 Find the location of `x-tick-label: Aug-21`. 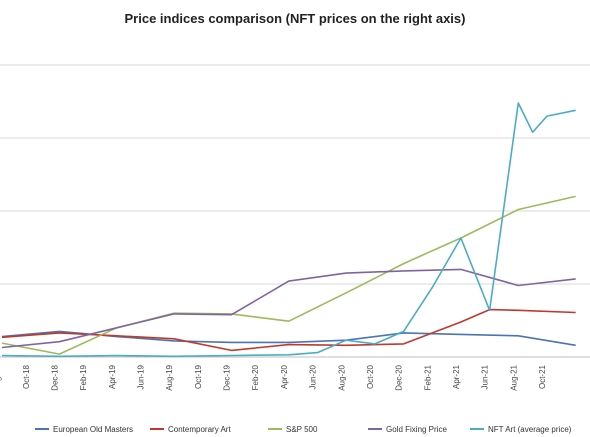

x-tick-label: Aug-21 is located at coordinates (513, 377).